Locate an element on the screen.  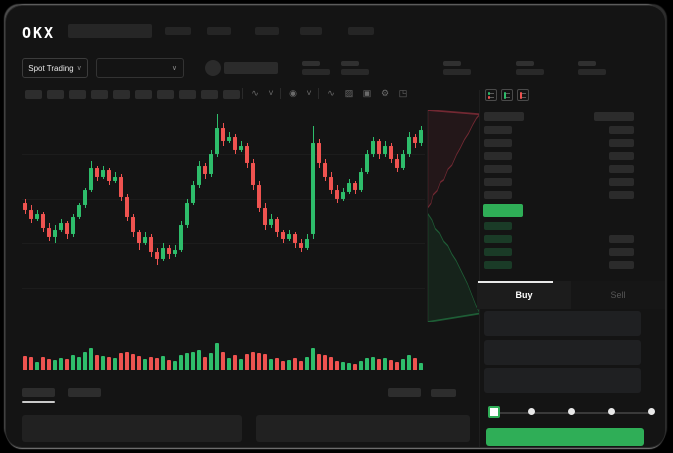
toolbar-separator is located at coordinates (318, 93).